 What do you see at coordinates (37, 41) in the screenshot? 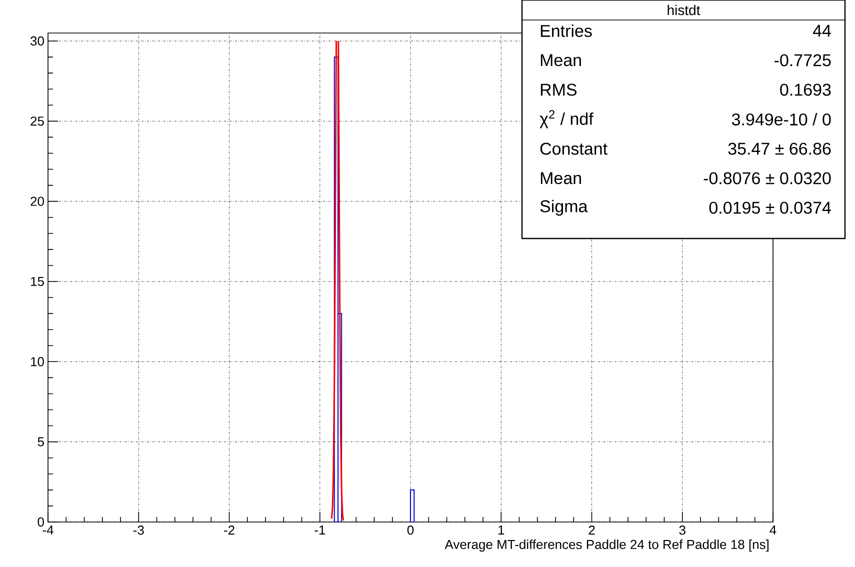
I see `y-tick-label: 30` at bounding box center [37, 41].